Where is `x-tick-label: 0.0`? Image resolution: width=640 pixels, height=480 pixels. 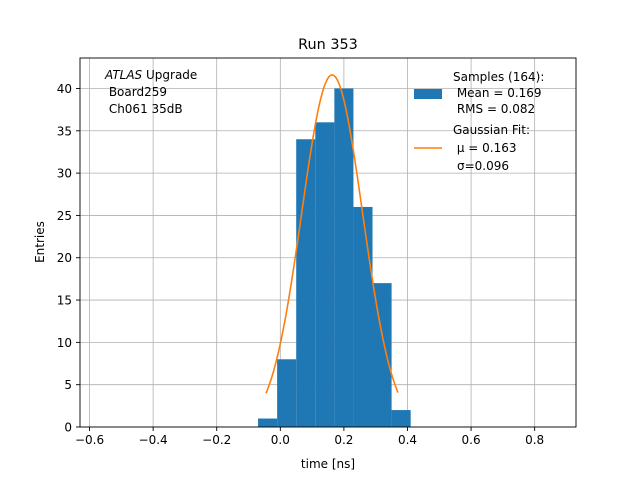
x-tick-label: 0.0 is located at coordinates (280, 440).